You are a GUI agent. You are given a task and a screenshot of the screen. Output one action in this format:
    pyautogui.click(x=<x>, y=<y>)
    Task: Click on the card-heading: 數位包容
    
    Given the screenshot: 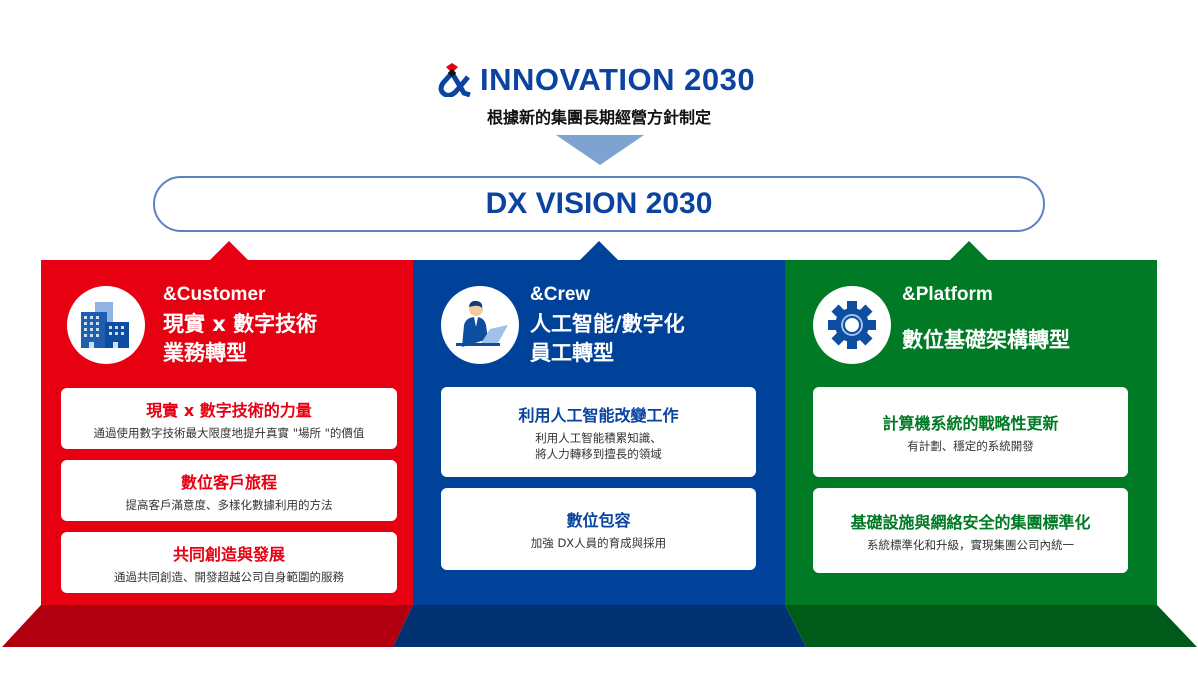 What is the action you would take?
    pyautogui.click(x=598, y=520)
    